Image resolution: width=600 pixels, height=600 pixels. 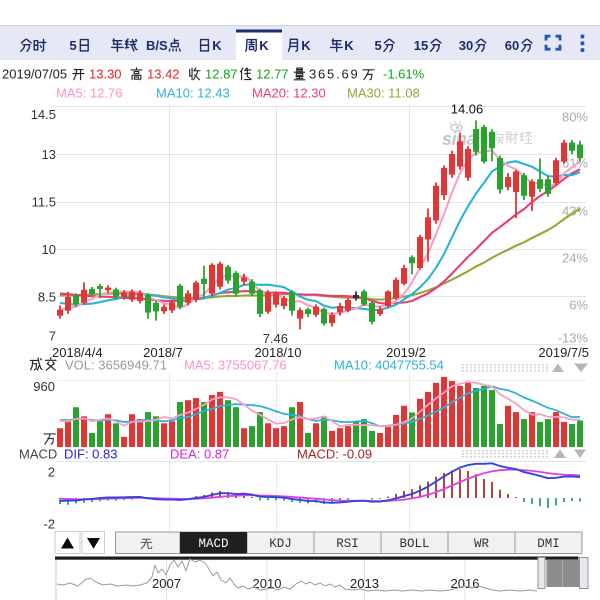 What do you see at coordinates (272, 74) in the screenshot?
I see `svg-text: 12.77` at bounding box center [272, 74].